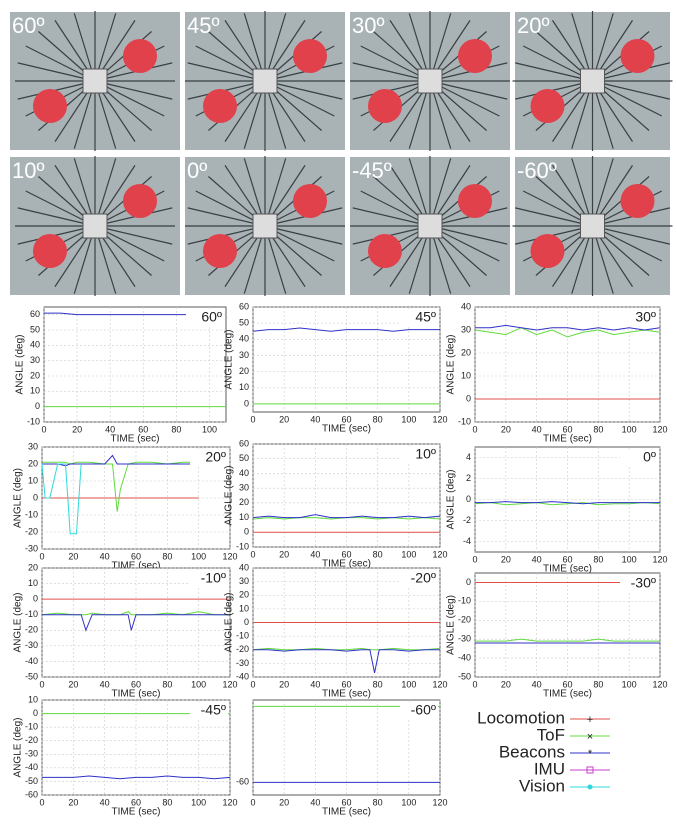  I want to click on photo: -45º, so click(430, 226).